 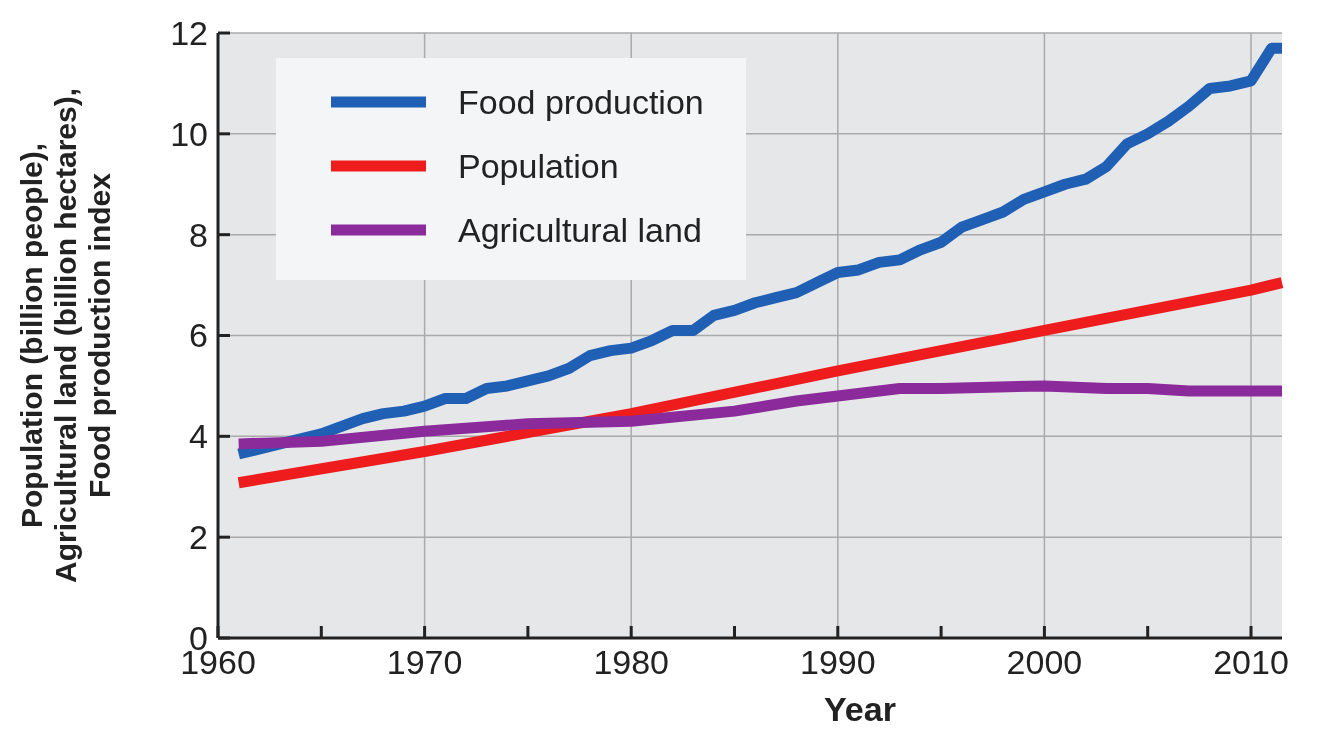 What do you see at coordinates (198, 436) in the screenshot?
I see `y-tick-label: 4` at bounding box center [198, 436].